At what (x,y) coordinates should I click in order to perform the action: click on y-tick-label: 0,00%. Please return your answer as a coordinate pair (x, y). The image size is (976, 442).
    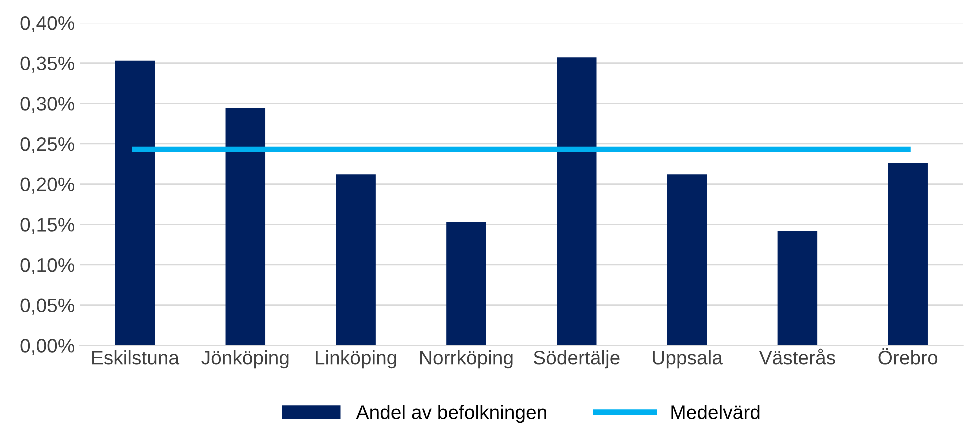
    Looking at the image, I should click on (47, 347).